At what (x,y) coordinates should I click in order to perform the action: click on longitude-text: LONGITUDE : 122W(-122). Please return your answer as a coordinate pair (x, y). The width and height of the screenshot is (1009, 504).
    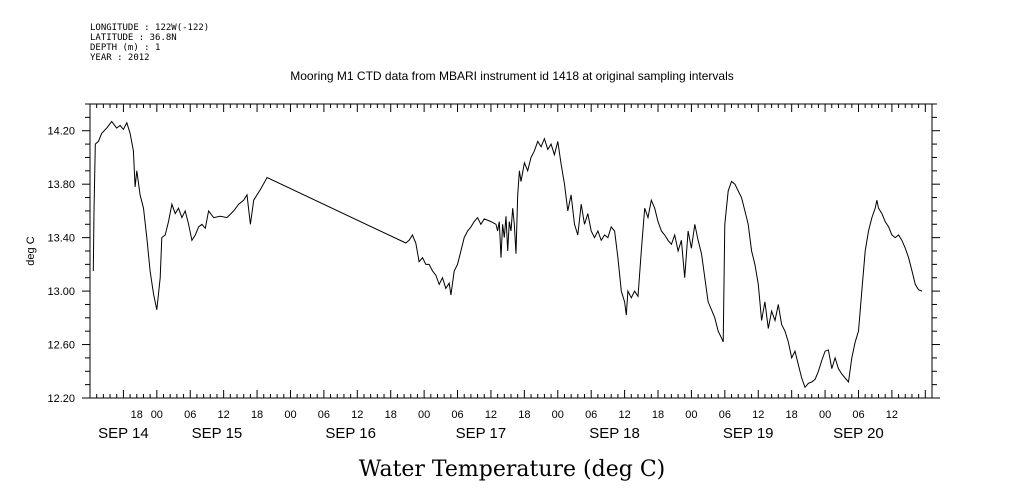
    Looking at the image, I should click on (149, 28).